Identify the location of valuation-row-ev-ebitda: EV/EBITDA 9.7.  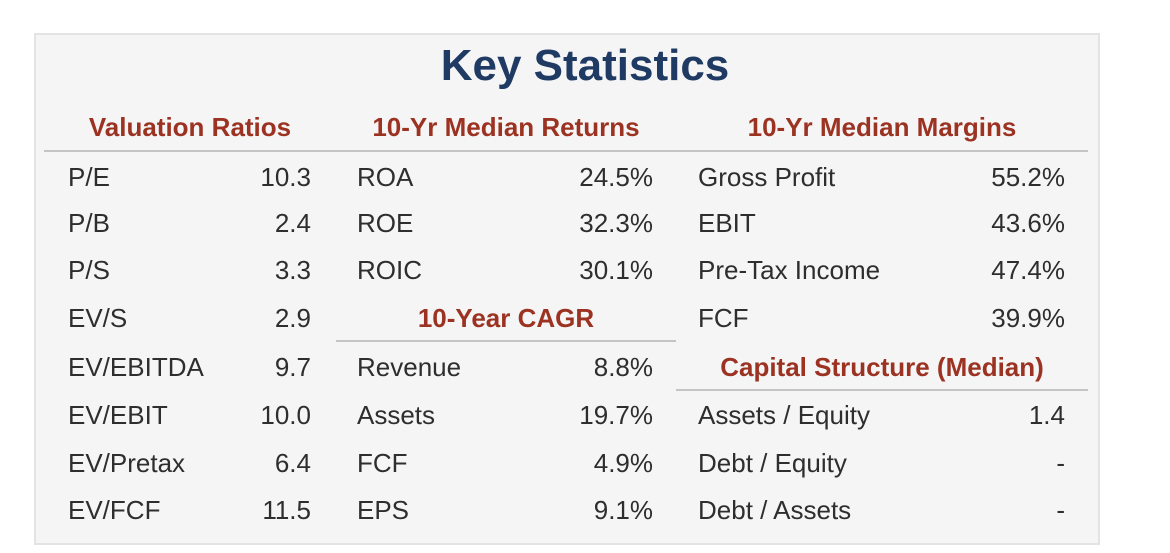
(189, 367).